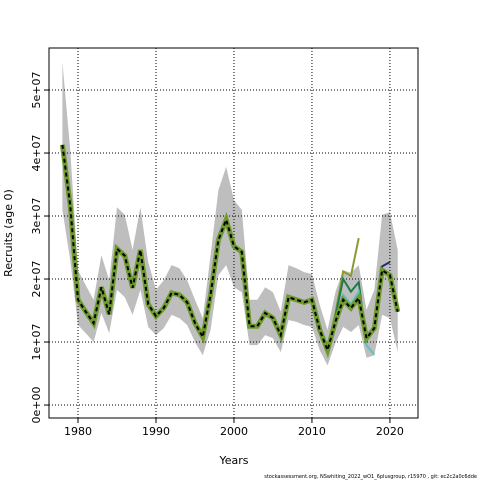  What do you see at coordinates (36, 405) in the screenshot?
I see `y-tick-label: 0e+00` at bounding box center [36, 405].